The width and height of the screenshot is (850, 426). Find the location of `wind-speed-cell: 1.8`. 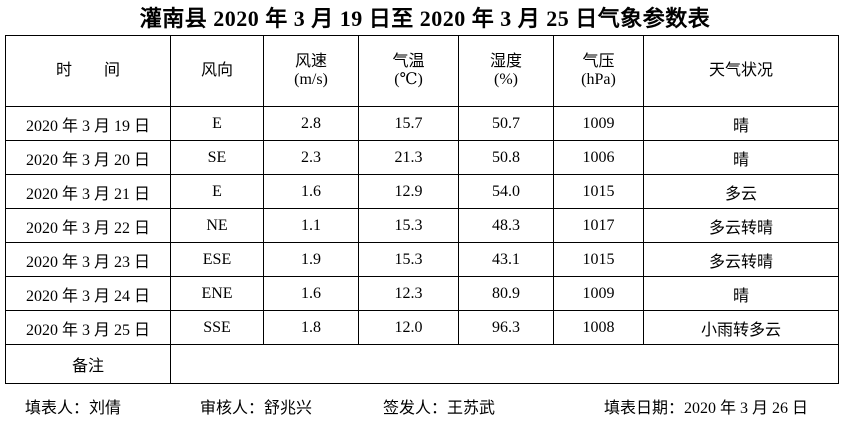

wind-speed-cell: 1.8 is located at coordinates (311, 327).